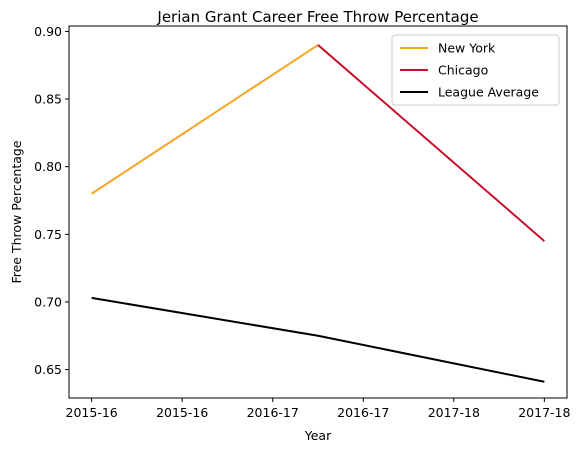 Image resolution: width=582 pixels, height=453 pixels. I want to click on legend-label: New York, so click(467, 48).